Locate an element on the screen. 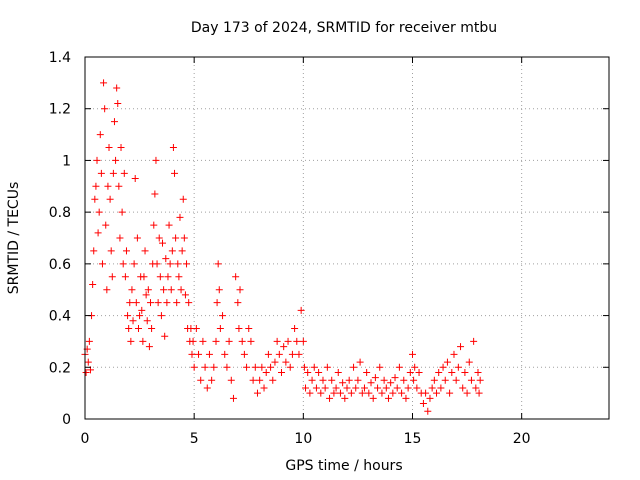 The image size is (640, 480). y-tick-label: 0.6 is located at coordinates (60, 265).